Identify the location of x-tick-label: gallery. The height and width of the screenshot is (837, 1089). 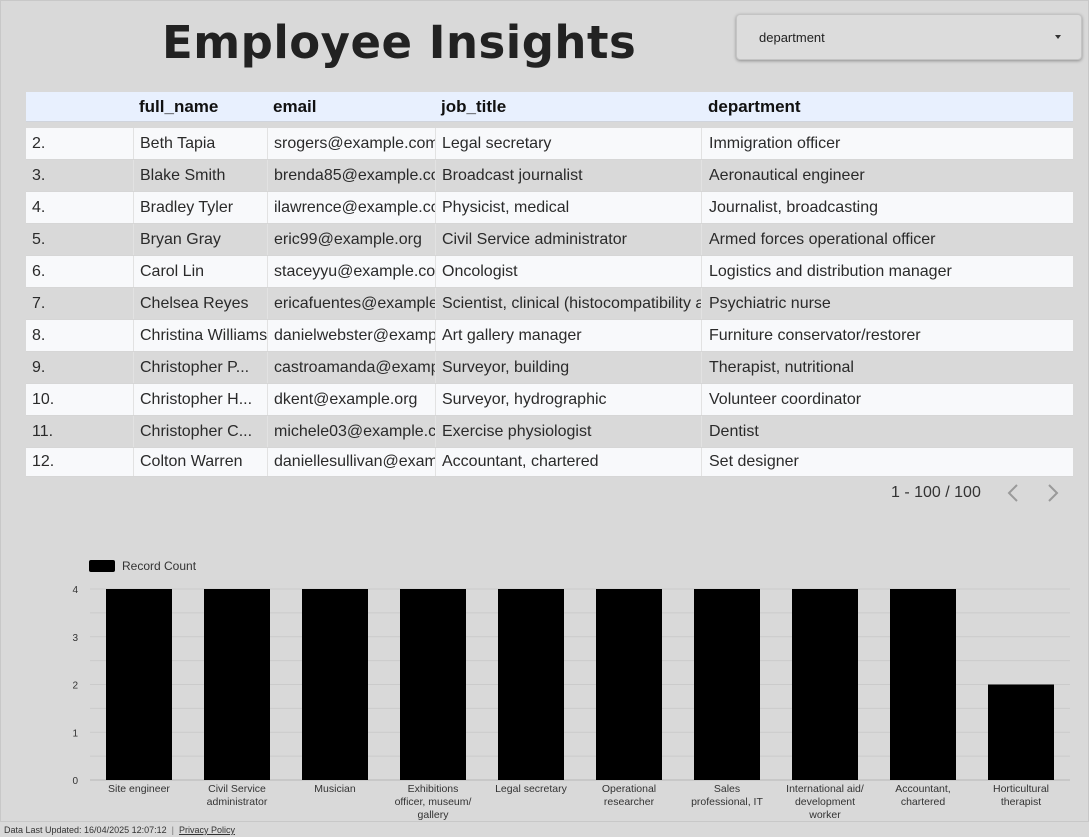
(434, 814).